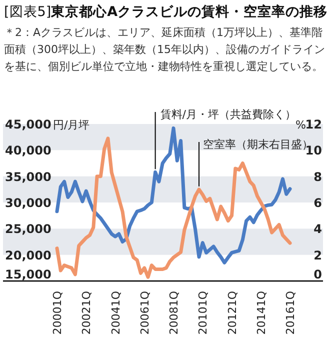  What do you see at coordinates (166, 12) in the screenshot?
I see `chart-title: [図表5]東京都心Aクラスビルの賃料・空室率の推移` at bounding box center [166, 12].